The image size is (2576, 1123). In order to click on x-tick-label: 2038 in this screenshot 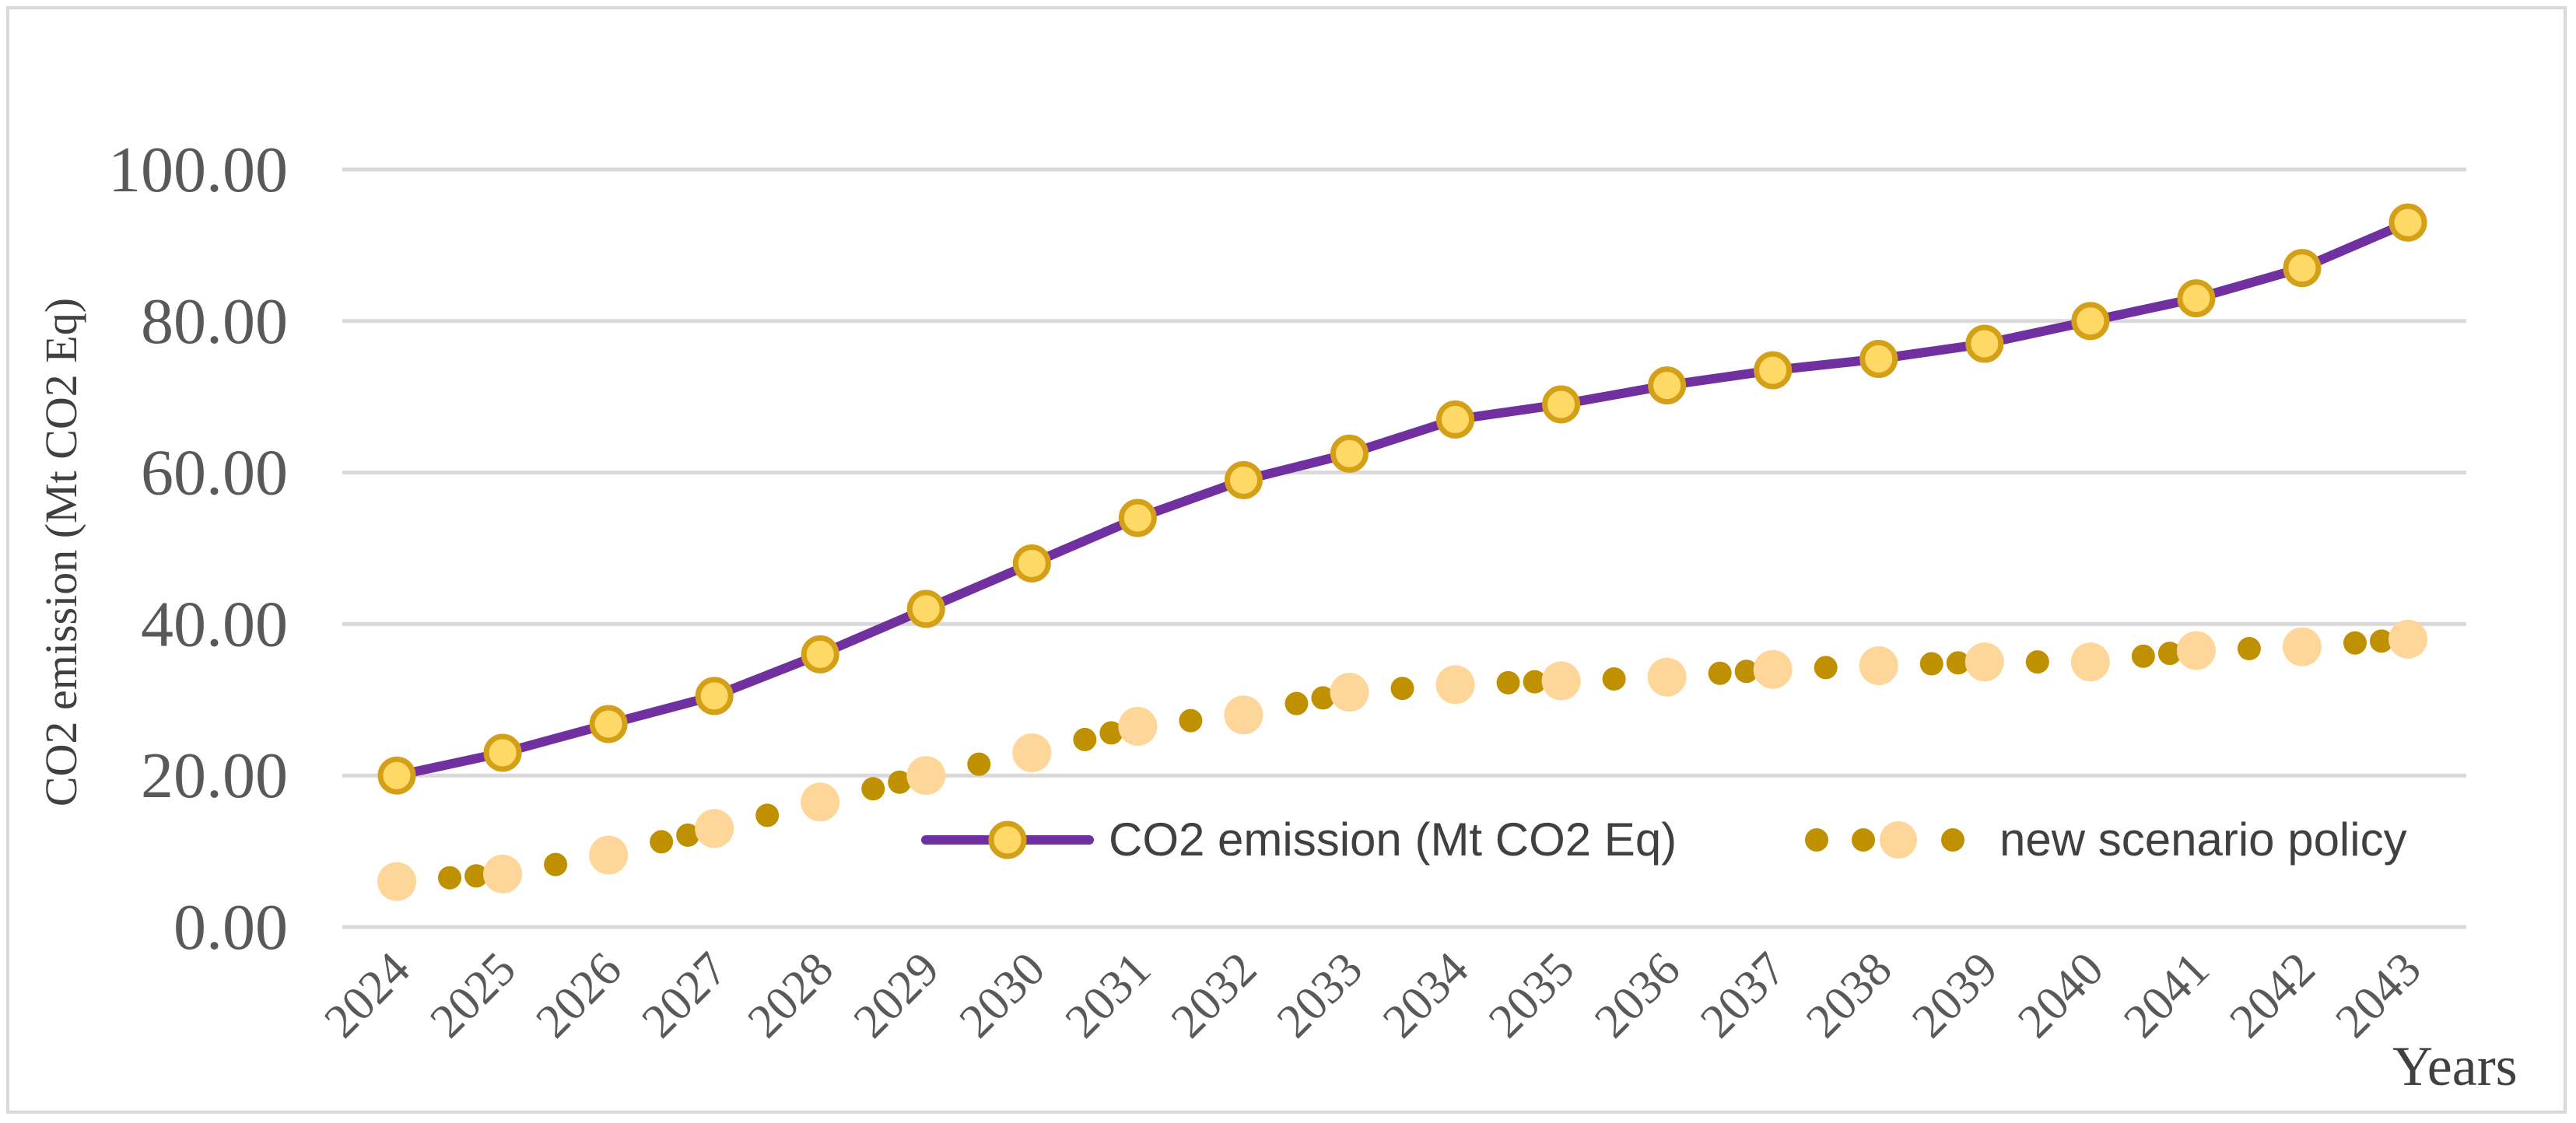, I will do `click(1849, 995)`.